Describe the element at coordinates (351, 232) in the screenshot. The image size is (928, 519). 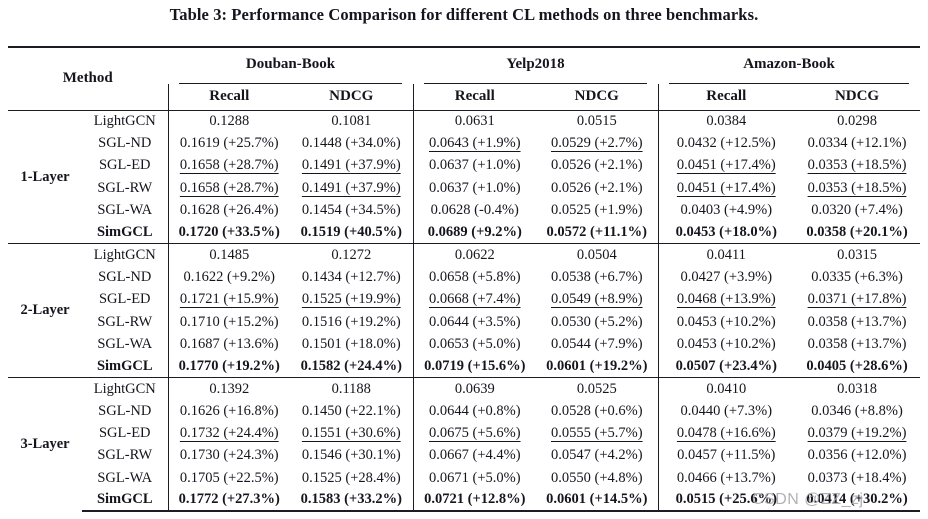
I see `metric-cell: 0.1519 (+40.5%)` at that location.